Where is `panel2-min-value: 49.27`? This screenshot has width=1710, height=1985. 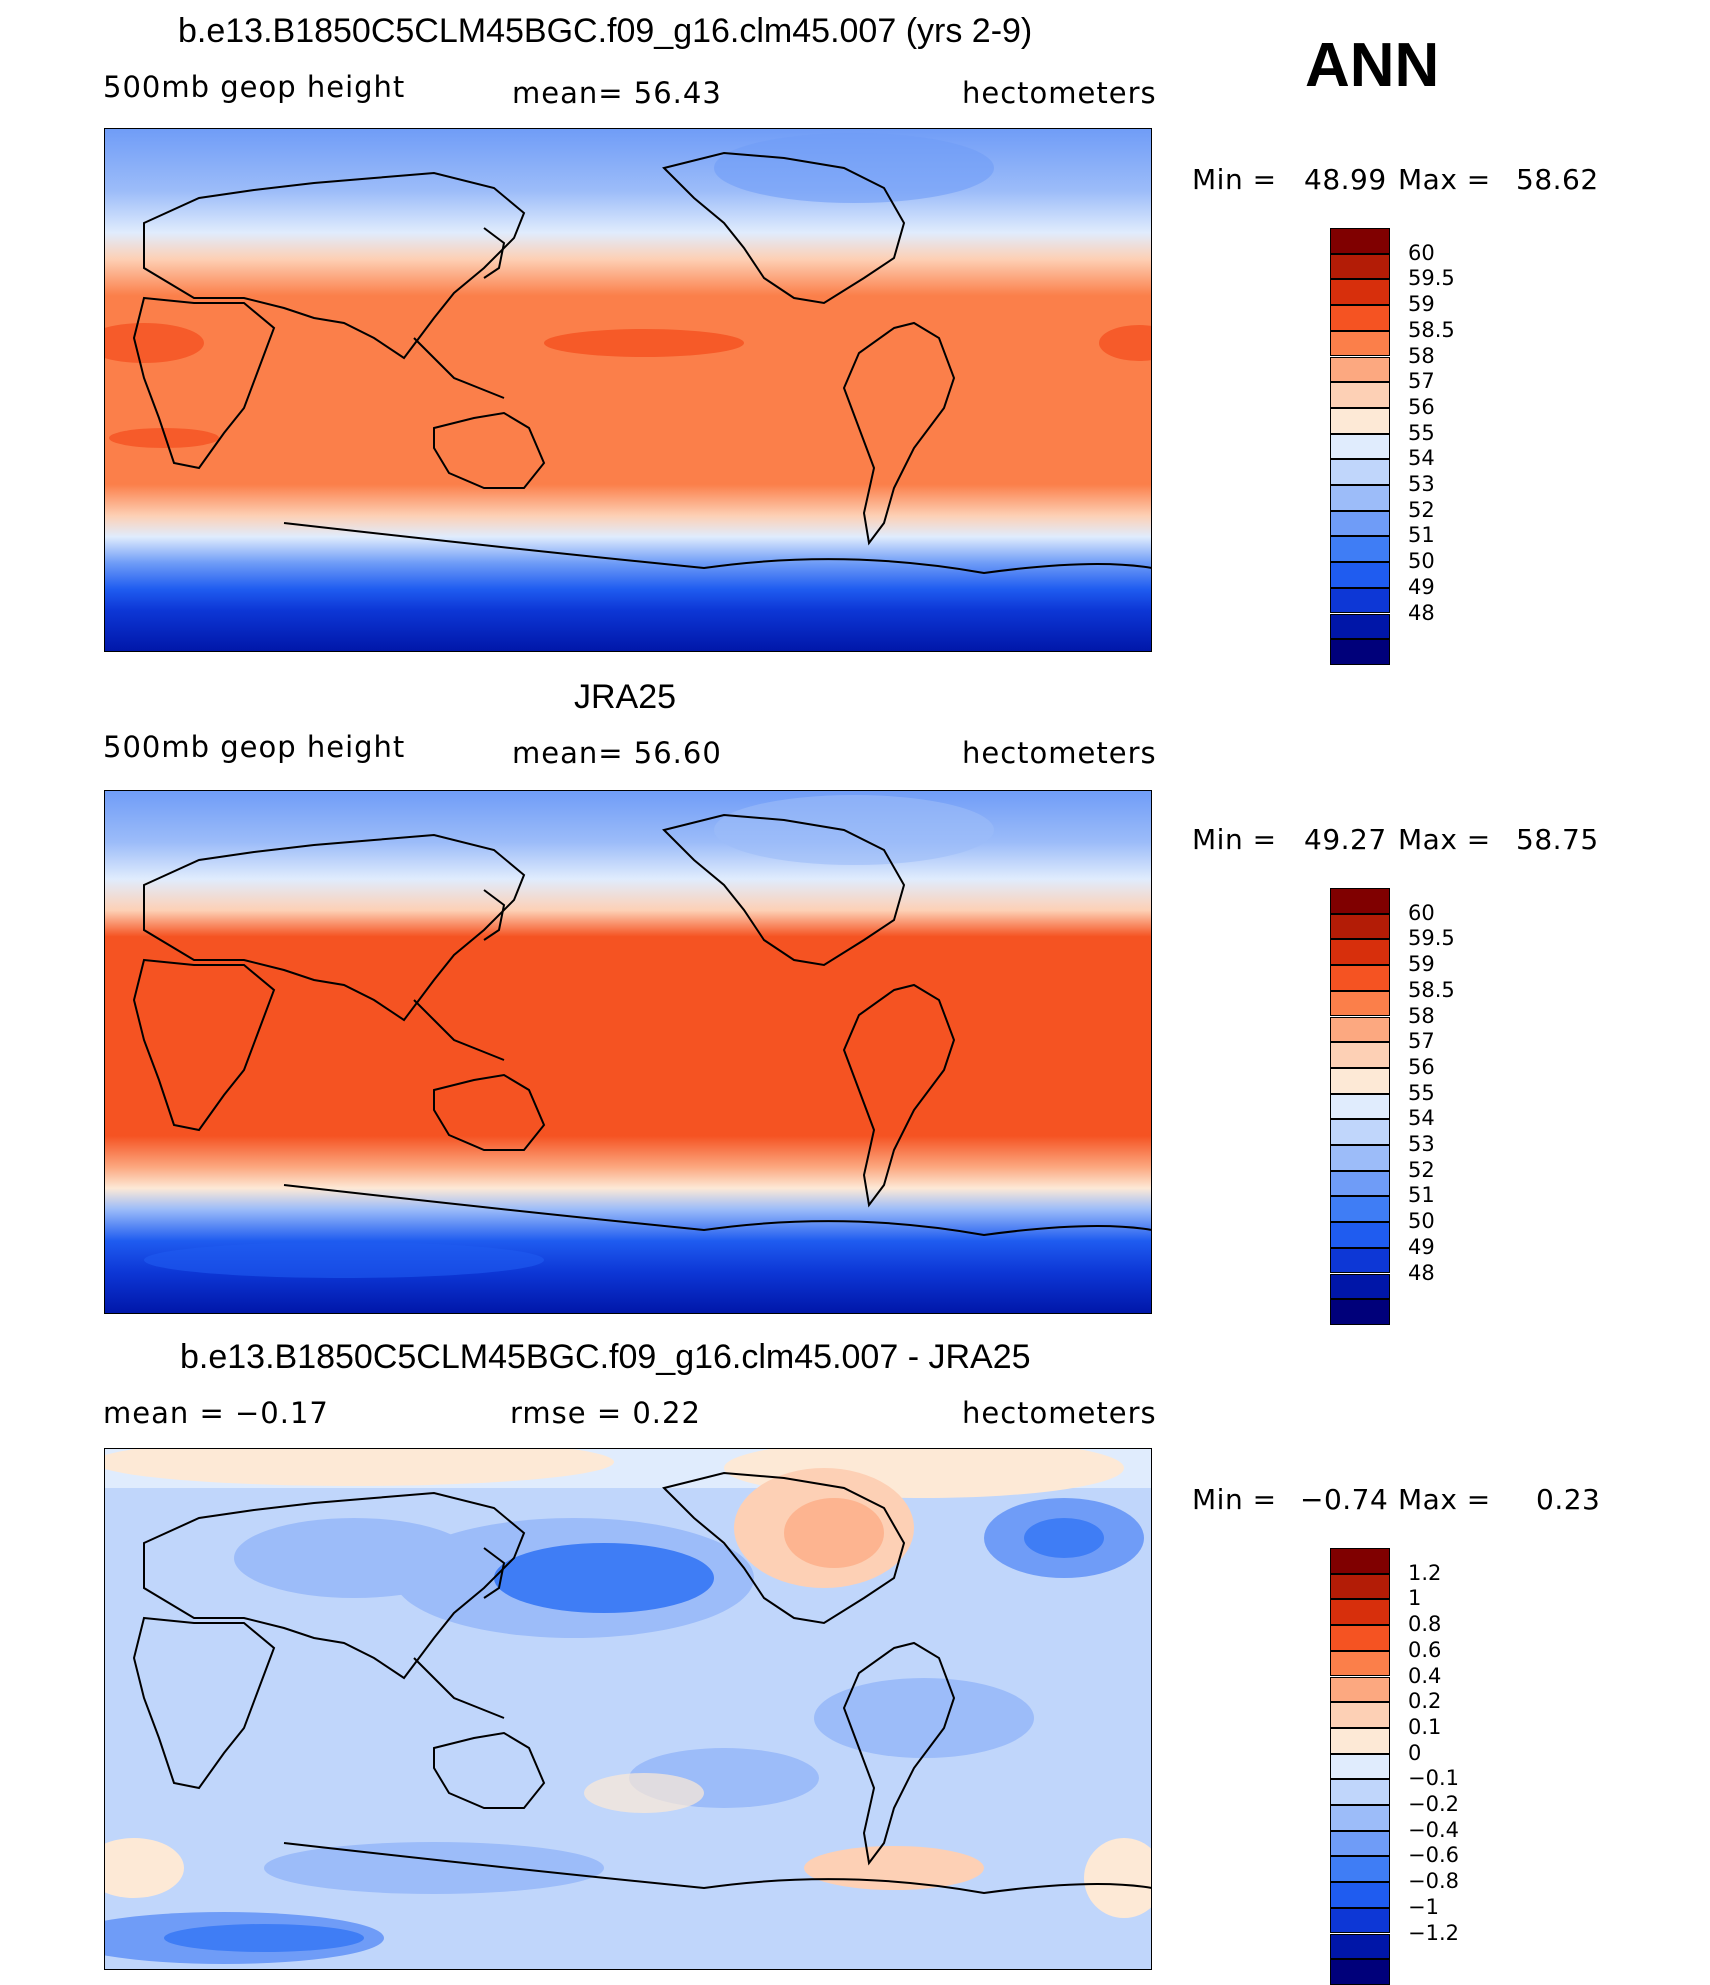 panel2-min-value: 49.27 is located at coordinates (1345, 839).